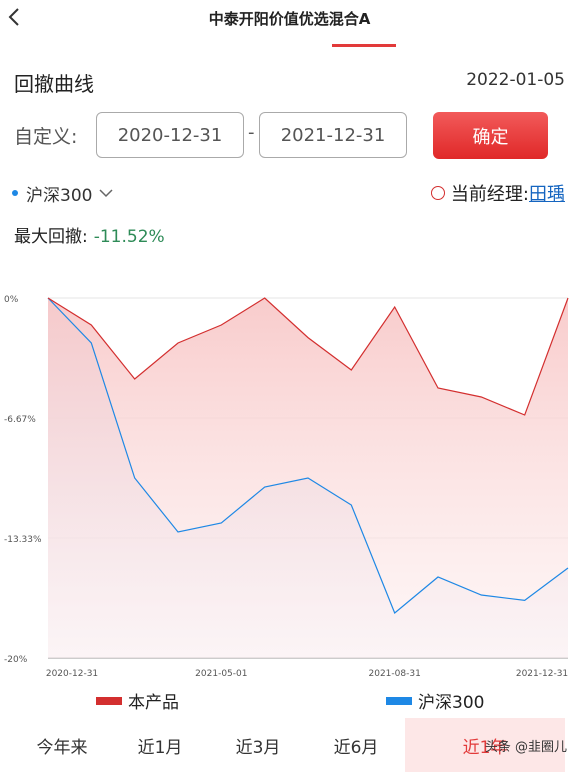 The width and height of the screenshot is (579, 772). What do you see at coordinates (489, 194) in the screenshot?
I see `manager-label: 当前经理:` at bounding box center [489, 194].